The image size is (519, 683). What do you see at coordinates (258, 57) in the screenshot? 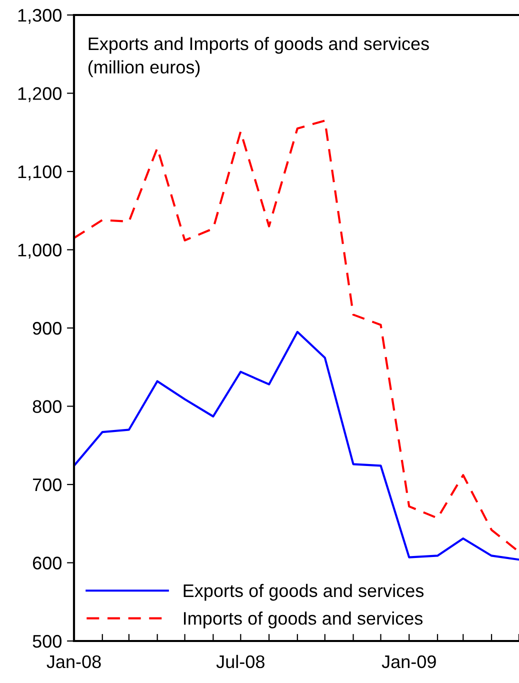
I see `text: Exports and Imports of goods and services (million euros)` at bounding box center [258, 57].